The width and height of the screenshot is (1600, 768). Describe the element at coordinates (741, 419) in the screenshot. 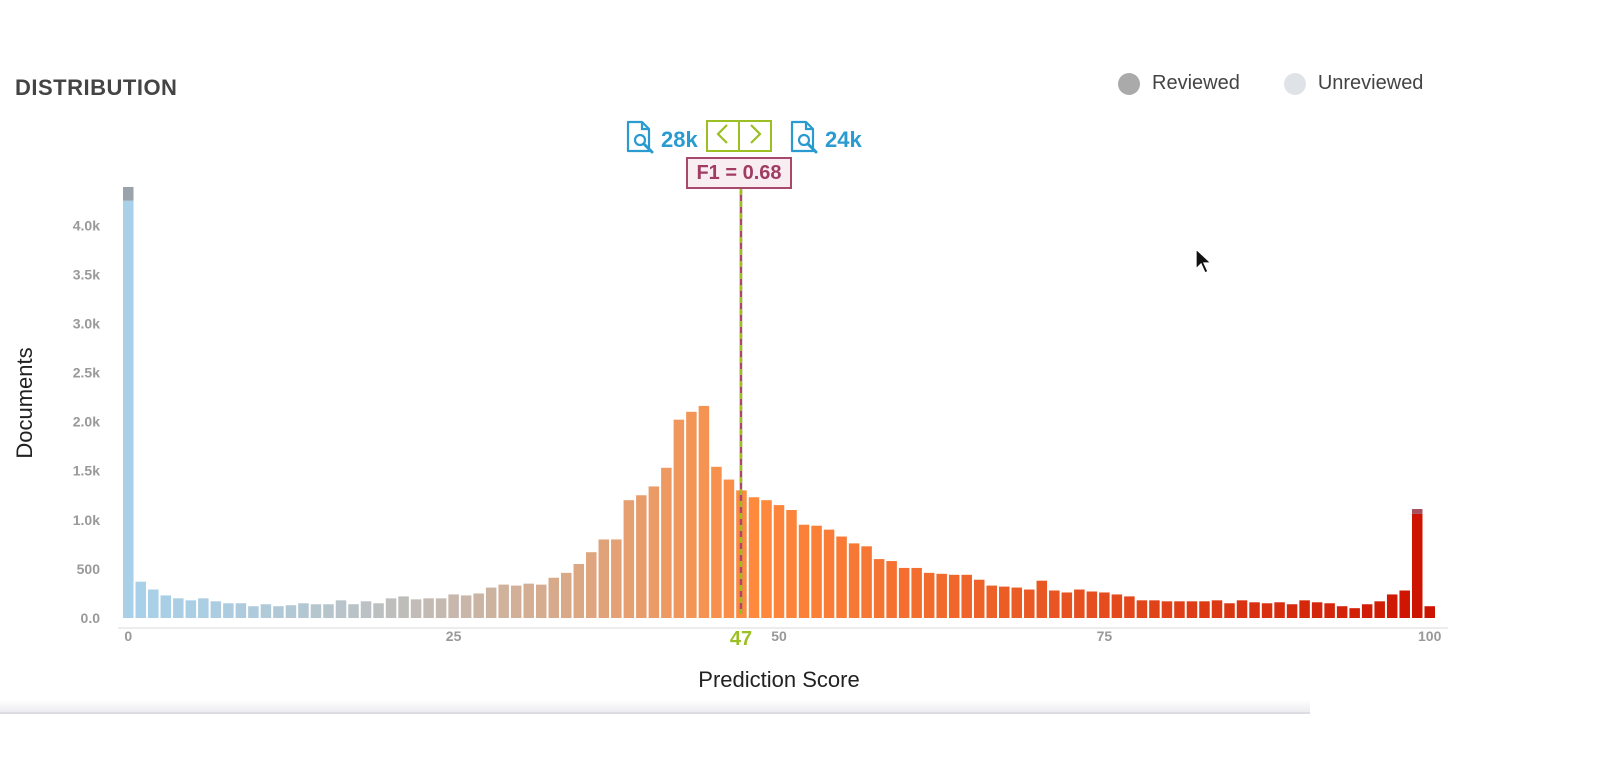

I see `threshold-marker: 47` at that location.